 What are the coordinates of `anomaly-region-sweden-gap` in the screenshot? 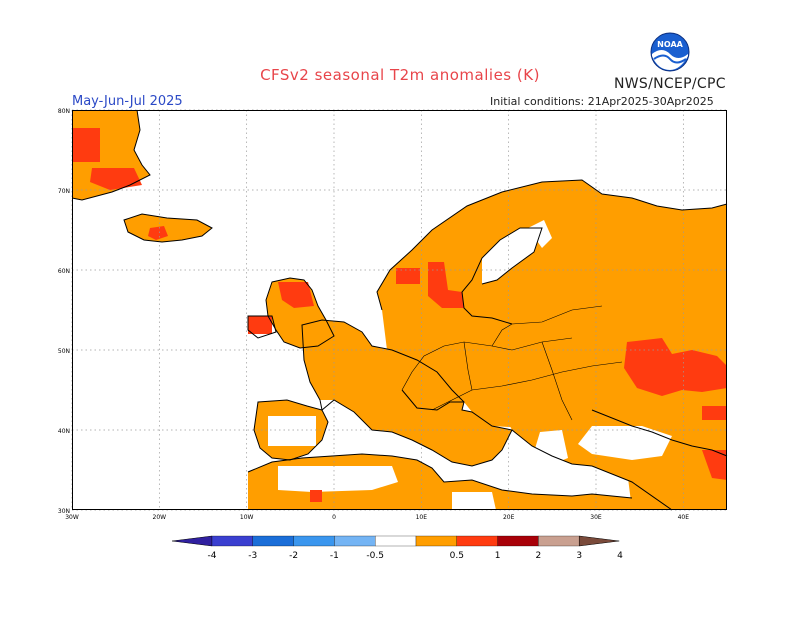 It's located at (512, 256).